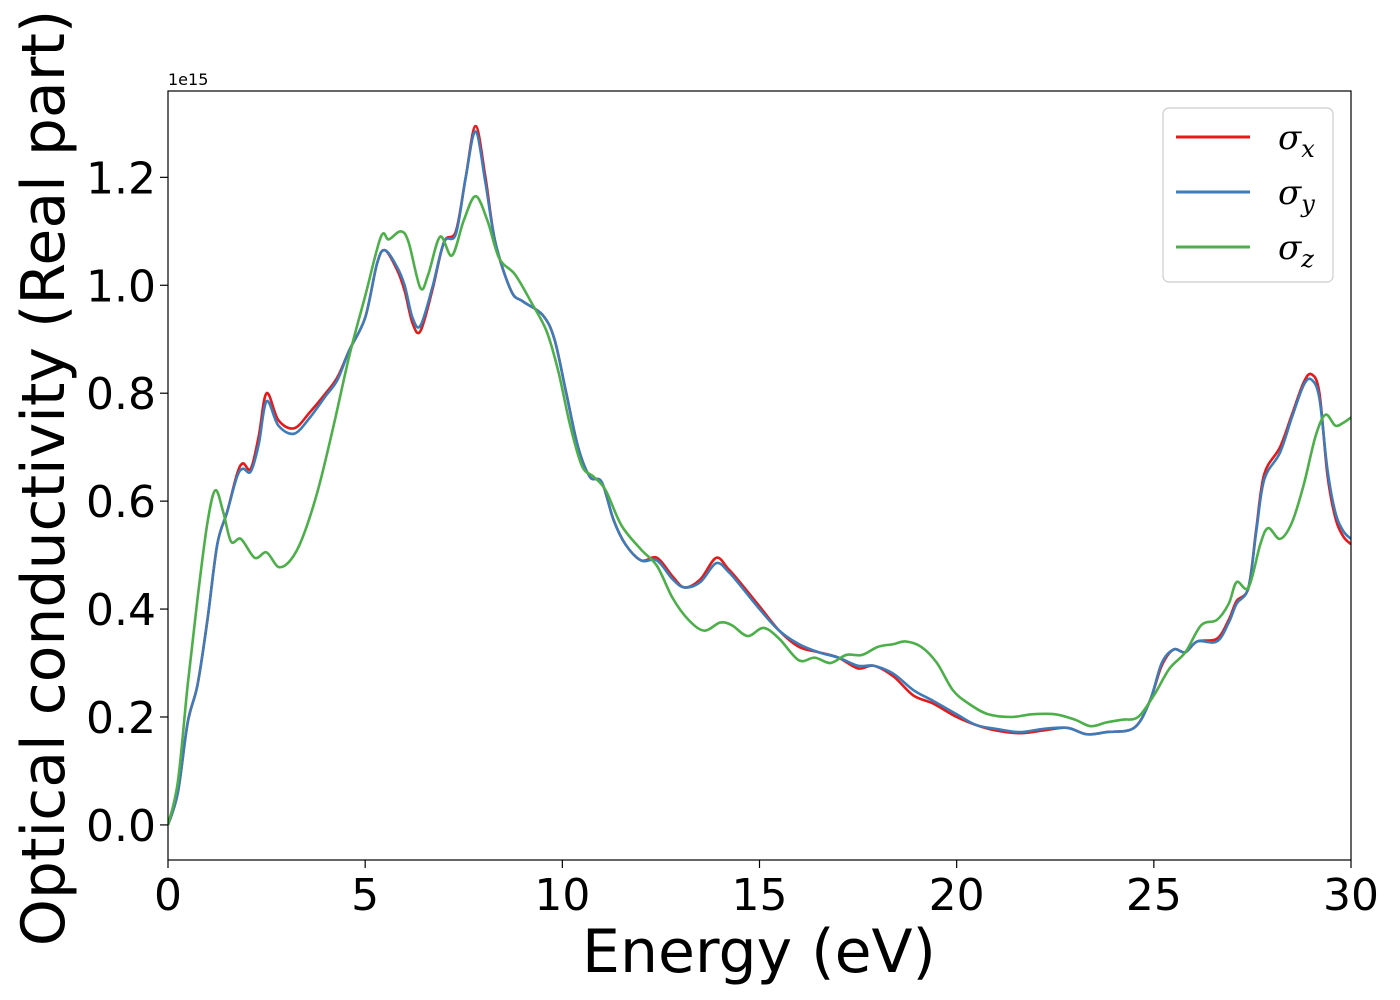  Describe the element at coordinates (121, 502) in the screenshot. I see `y-tick-label: 0.6` at that location.